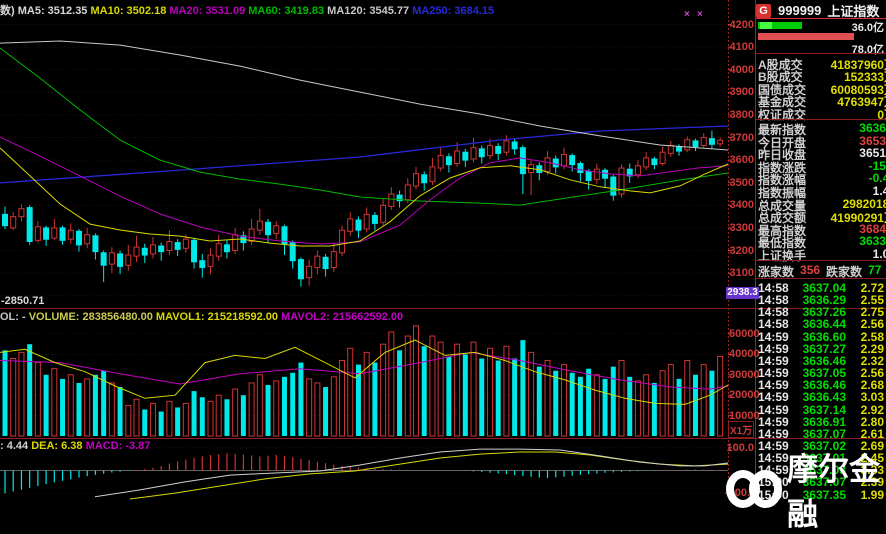 This screenshot has width=886, height=534. What do you see at coordinates (782, 142) in the screenshot?
I see `quote-row-label: 今日开盘` at bounding box center [782, 142].